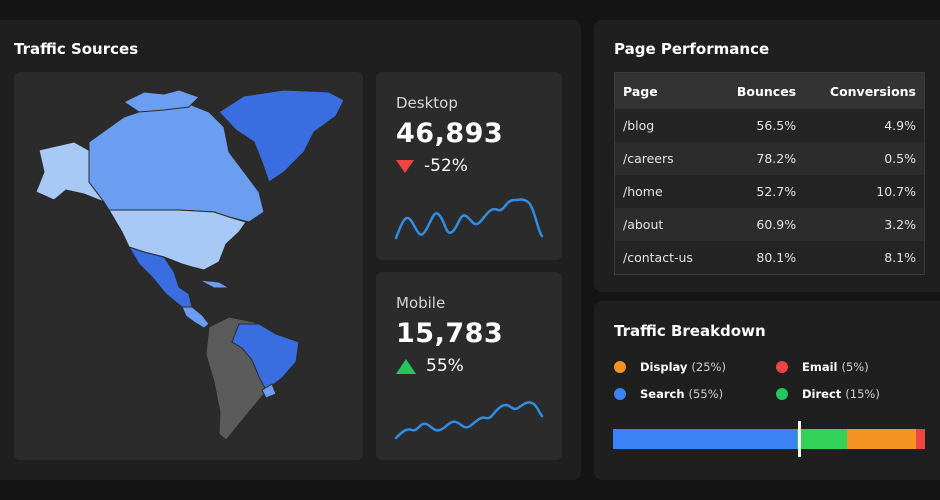 This screenshot has height=500, width=940. What do you see at coordinates (864, 191) in the screenshot?
I see `cell-conversions: 10.7%` at bounding box center [864, 191].